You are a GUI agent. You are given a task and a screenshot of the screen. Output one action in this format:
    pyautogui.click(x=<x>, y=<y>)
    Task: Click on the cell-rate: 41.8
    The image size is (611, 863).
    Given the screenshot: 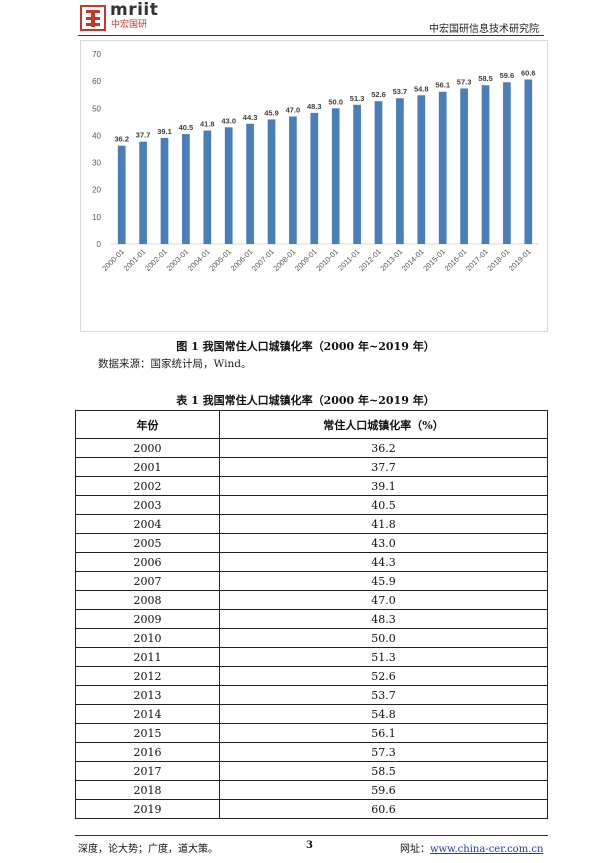 What is the action you would take?
    pyautogui.click(x=383, y=524)
    